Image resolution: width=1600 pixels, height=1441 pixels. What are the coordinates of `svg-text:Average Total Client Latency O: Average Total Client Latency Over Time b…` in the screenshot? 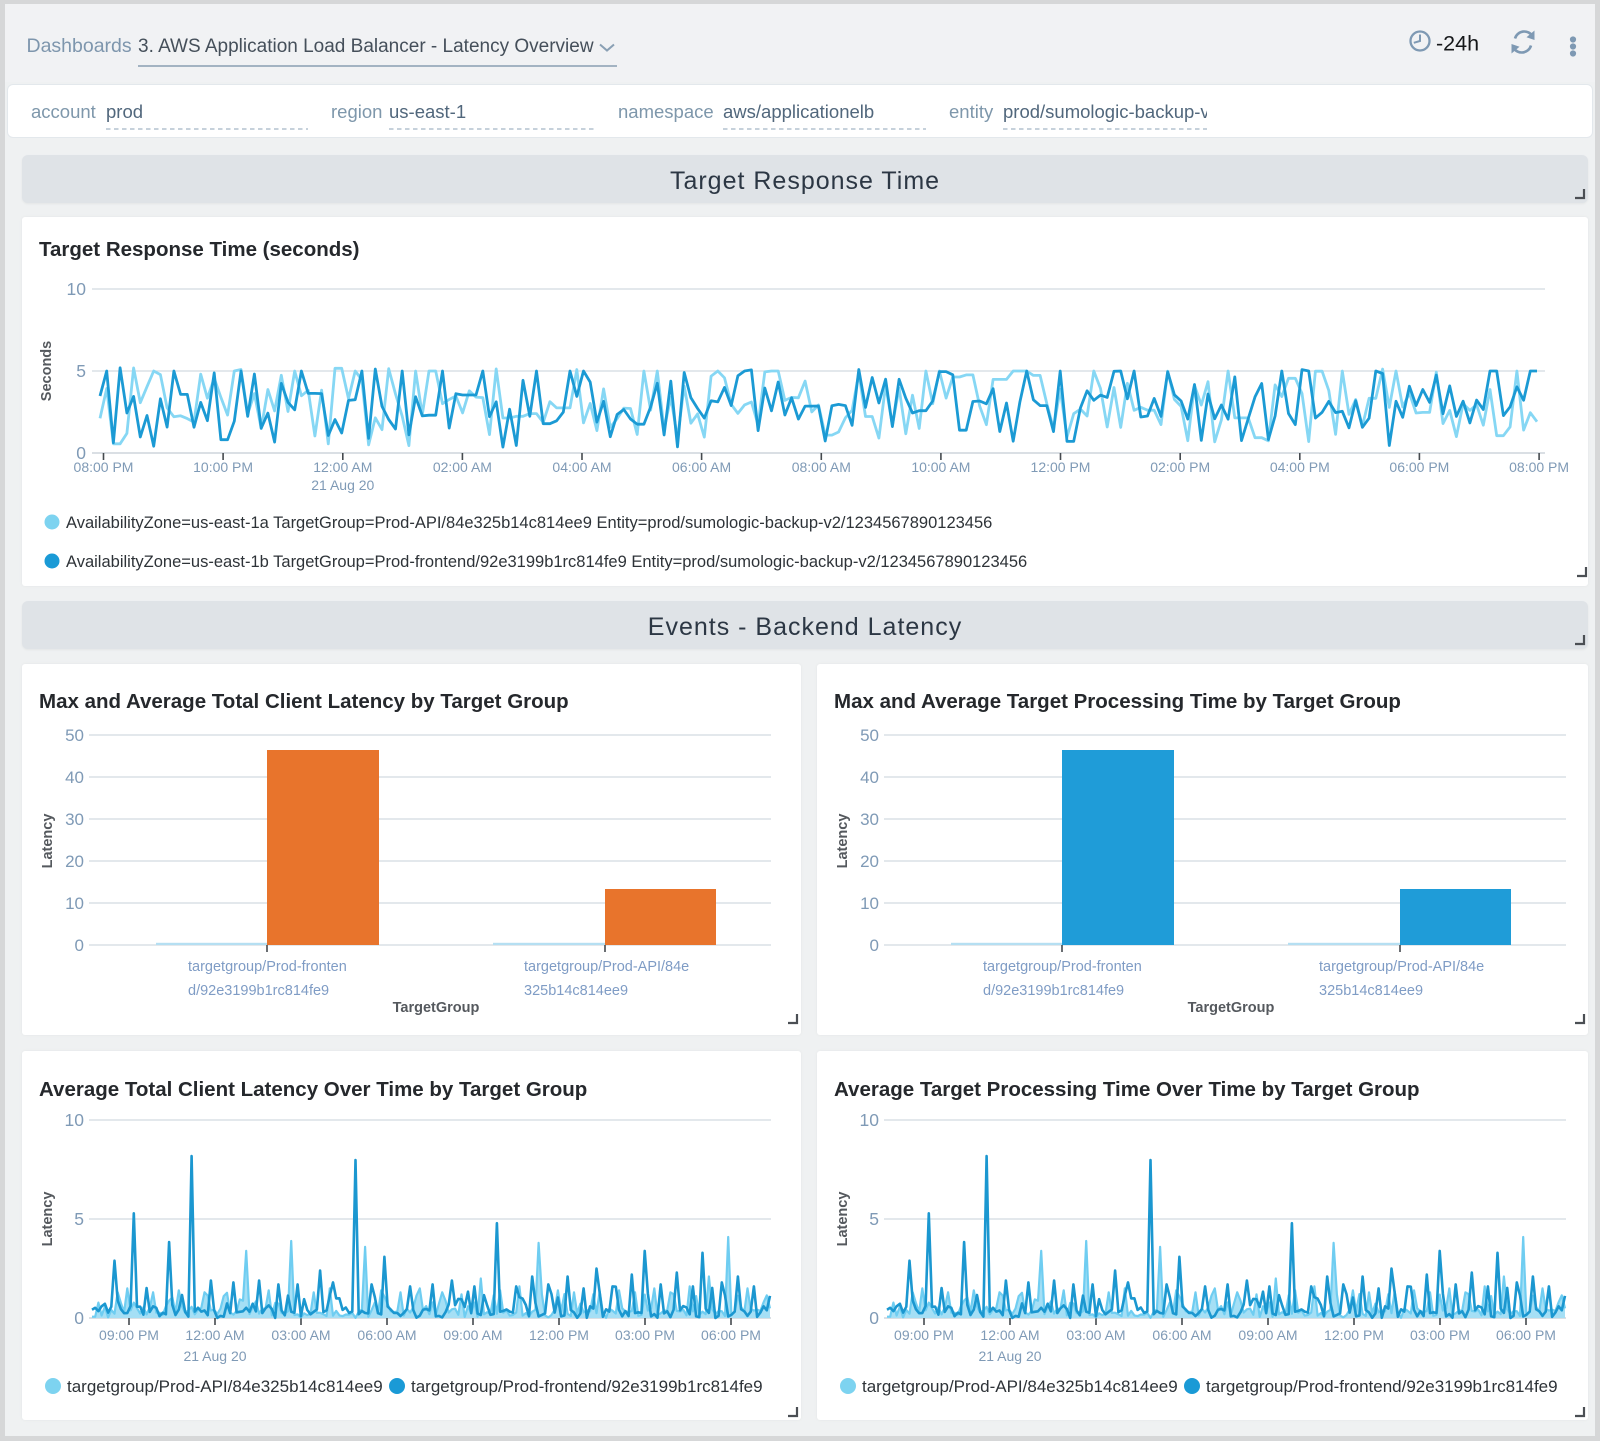 It's located at (313, 1089).